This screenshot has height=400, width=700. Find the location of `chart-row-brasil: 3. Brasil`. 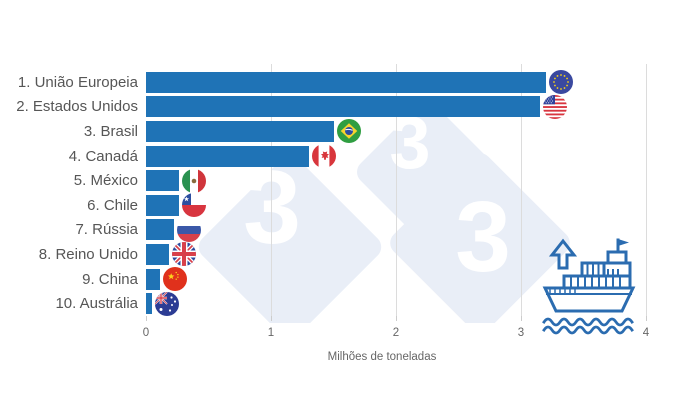

chart-row-brasil: 3. Brasil is located at coordinates (350, 131).